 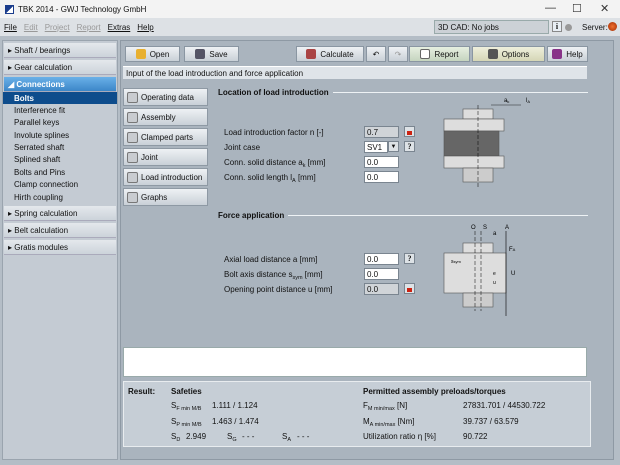 What do you see at coordinates (568, 27) in the screenshot?
I see `status-dot-icon` at bounding box center [568, 27].